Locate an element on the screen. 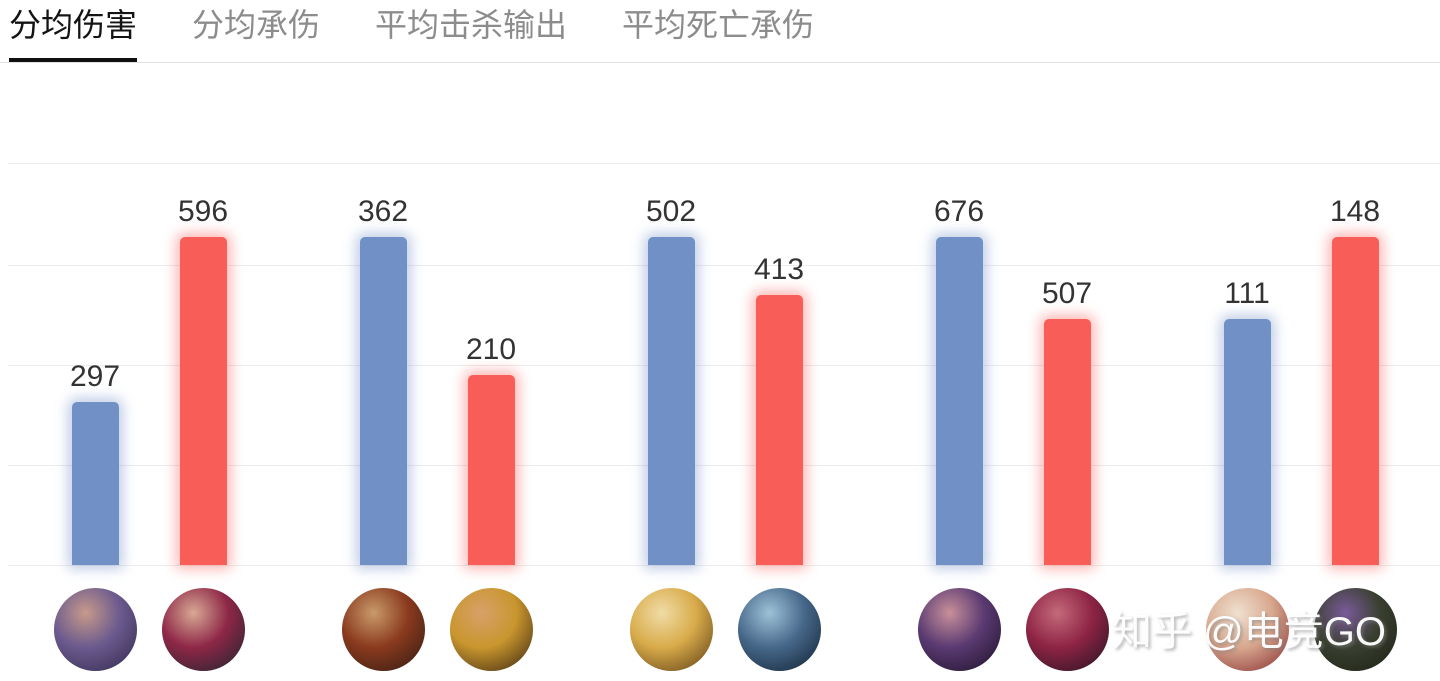  bar-column-red: 507 is located at coordinates (1067, 340).